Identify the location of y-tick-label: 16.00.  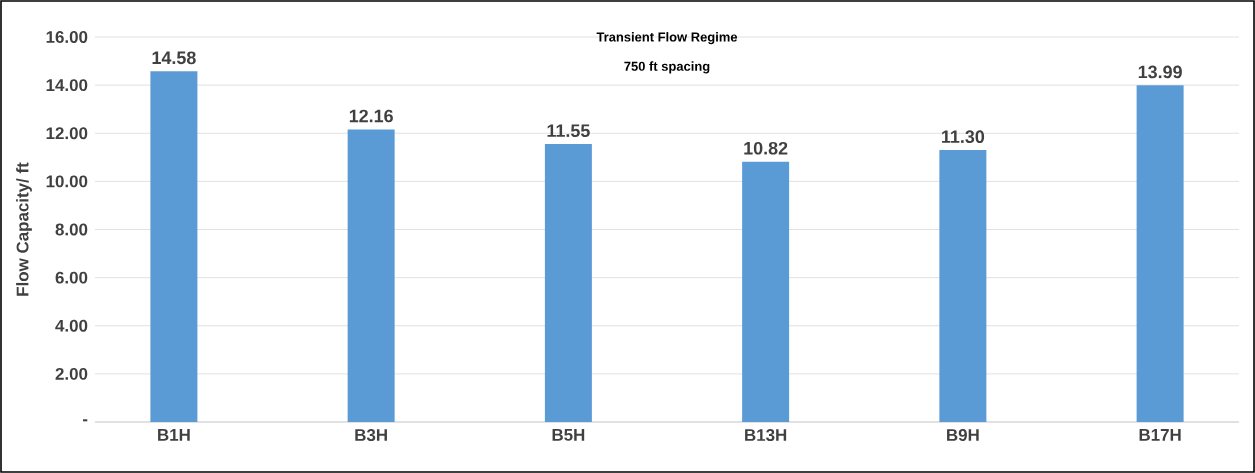
(67, 37).